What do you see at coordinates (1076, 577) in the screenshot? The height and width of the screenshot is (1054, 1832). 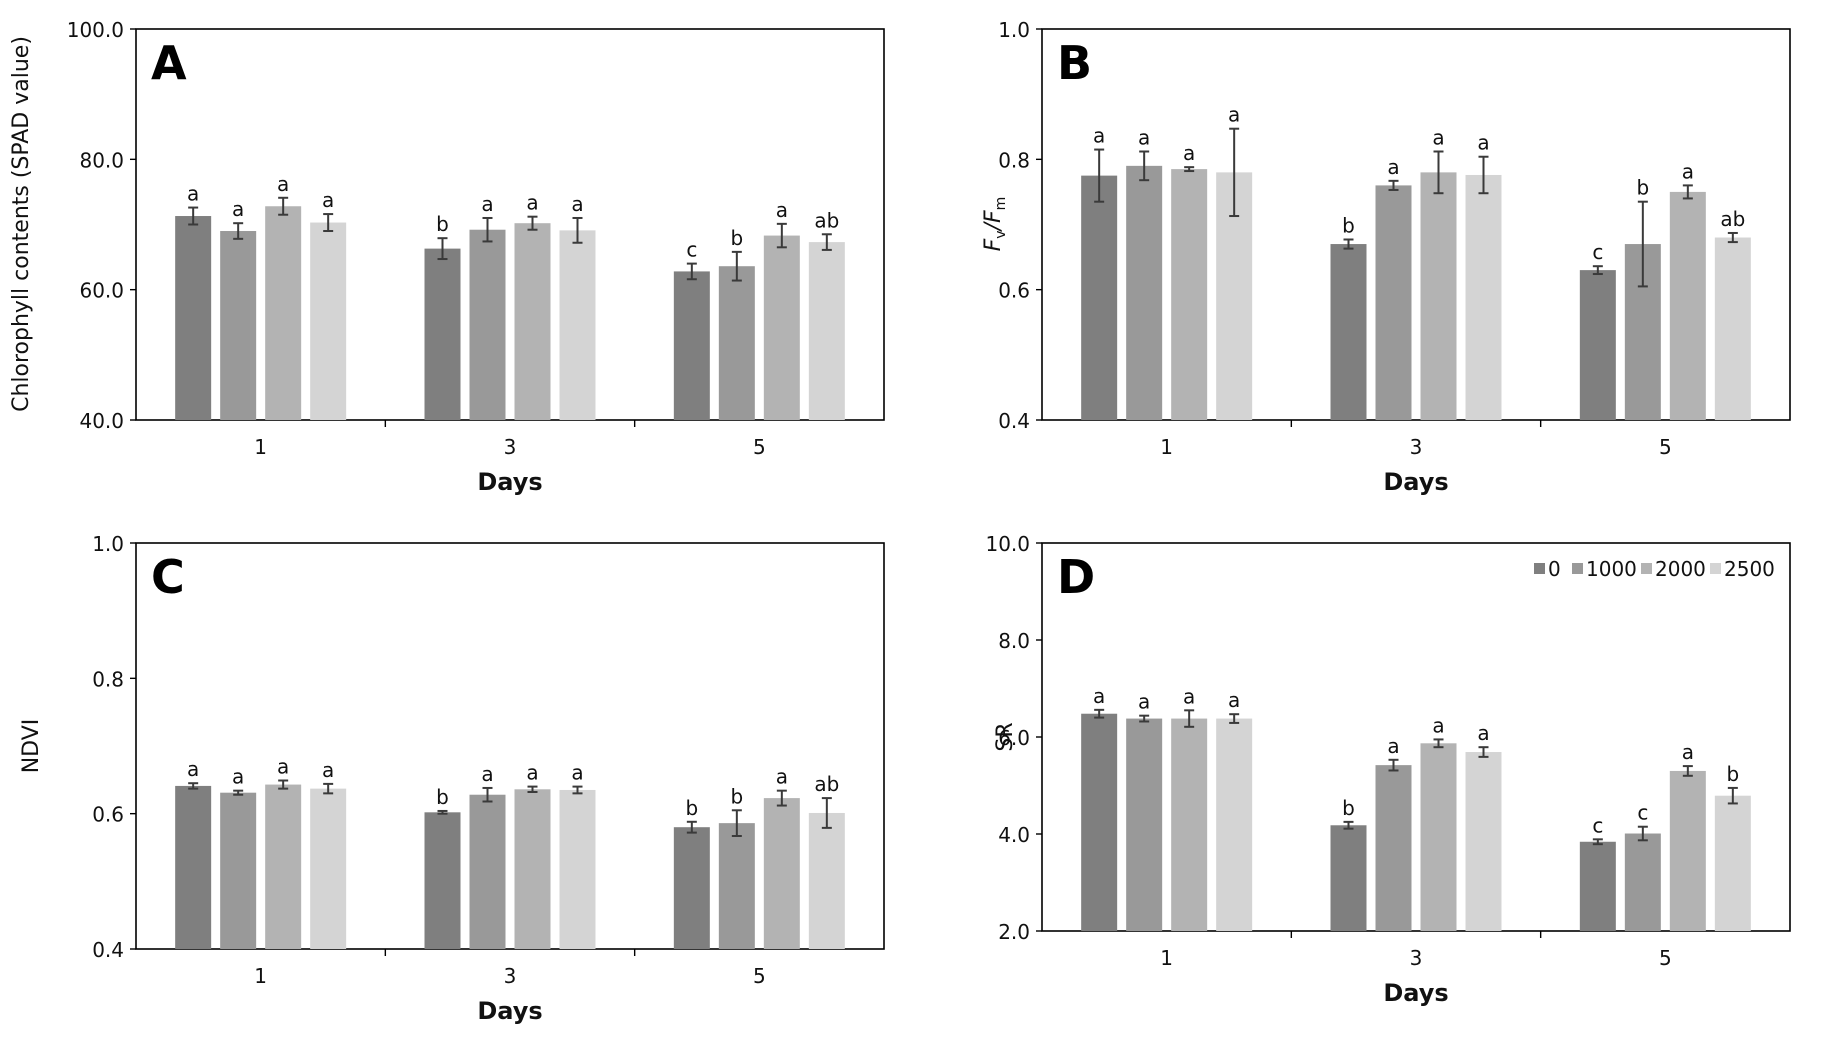 I see `panel-label: D` at bounding box center [1076, 577].